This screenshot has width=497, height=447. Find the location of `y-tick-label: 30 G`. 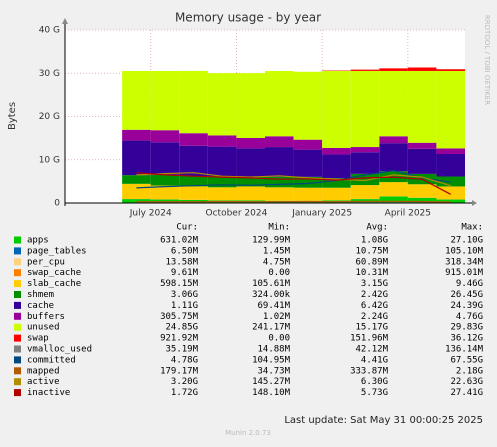

y-tick-label: 30 G is located at coordinates (49, 74).